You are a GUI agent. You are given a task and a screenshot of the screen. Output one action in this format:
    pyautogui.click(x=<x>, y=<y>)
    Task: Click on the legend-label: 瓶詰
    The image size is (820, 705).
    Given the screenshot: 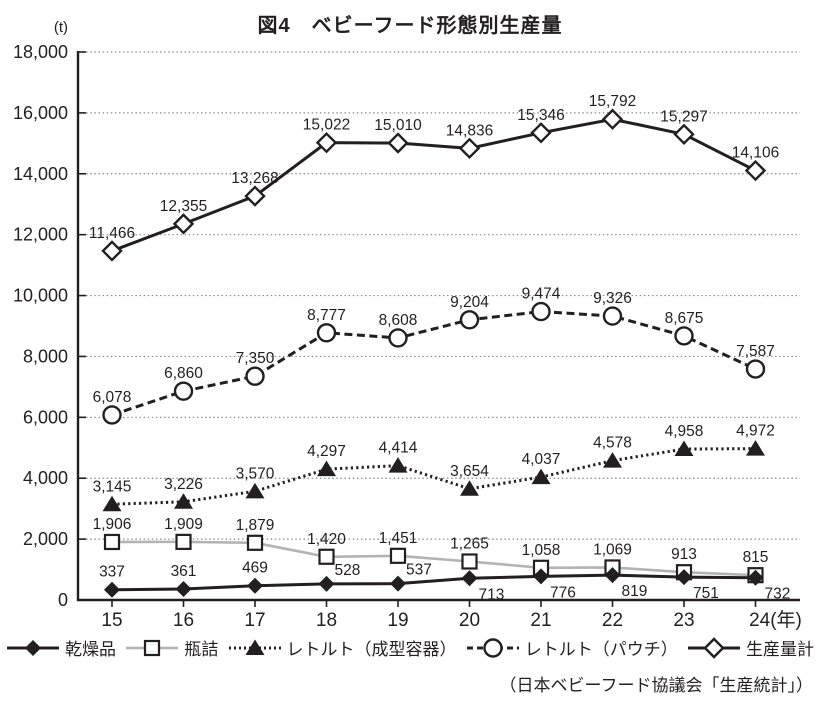 What is the action you would take?
    pyautogui.click(x=201, y=649)
    